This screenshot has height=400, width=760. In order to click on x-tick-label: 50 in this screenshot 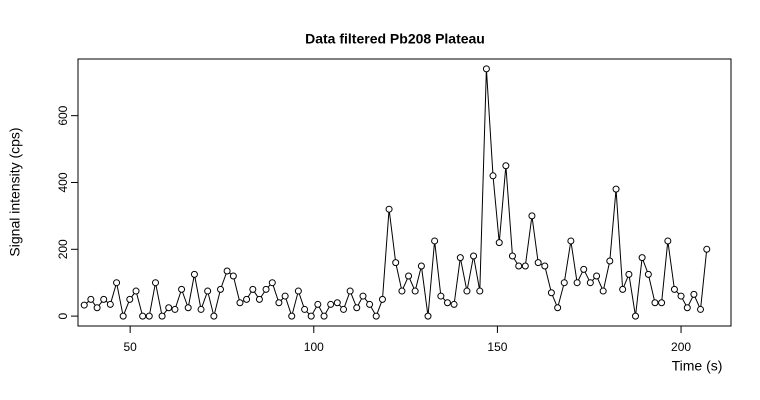, I will do `click(130, 347)`.